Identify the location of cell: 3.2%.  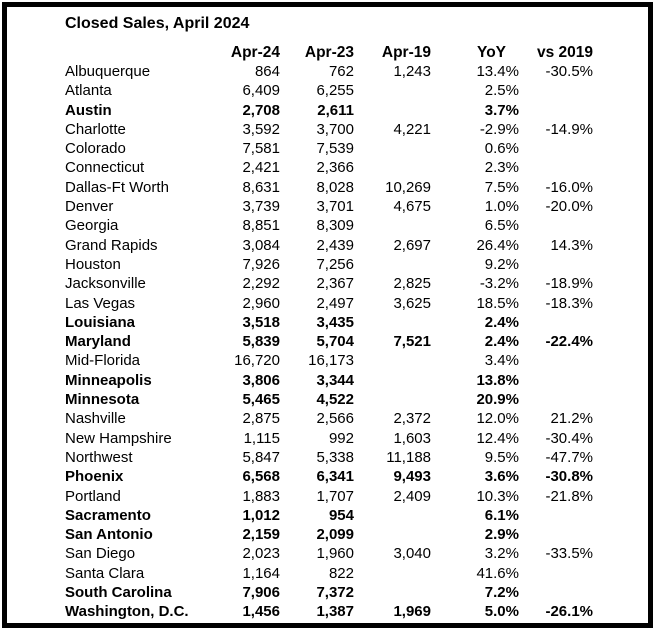
(501, 554).